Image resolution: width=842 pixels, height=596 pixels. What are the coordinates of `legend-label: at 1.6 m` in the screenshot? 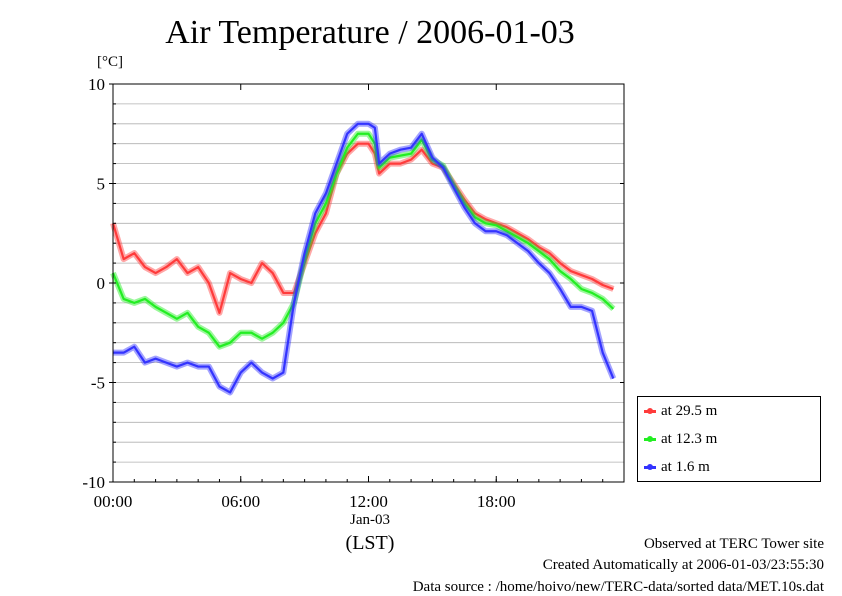 It's located at (685, 466).